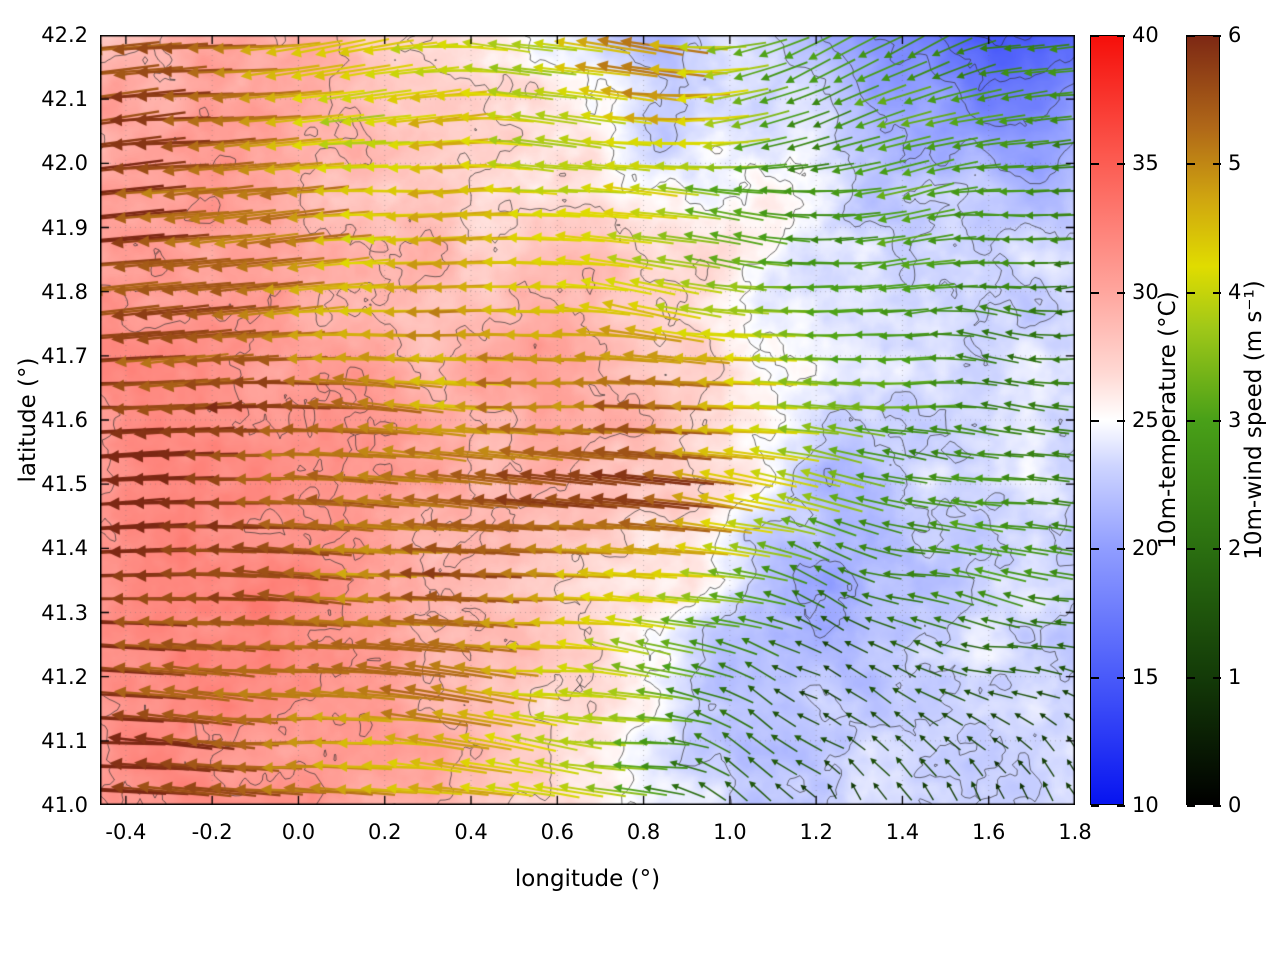 The height and width of the screenshot is (960, 1280). What do you see at coordinates (28, 420) in the screenshot?
I see `y-axis-label: latitude (°)` at bounding box center [28, 420].